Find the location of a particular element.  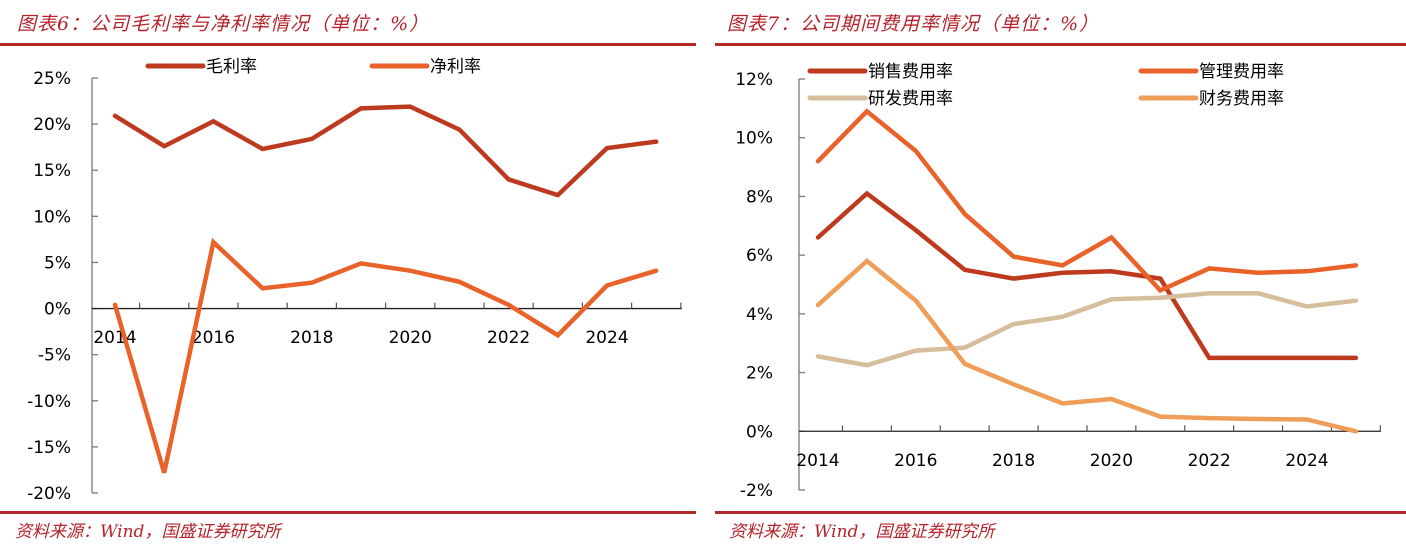

y-tick-label: 5% is located at coordinates (57, 263).